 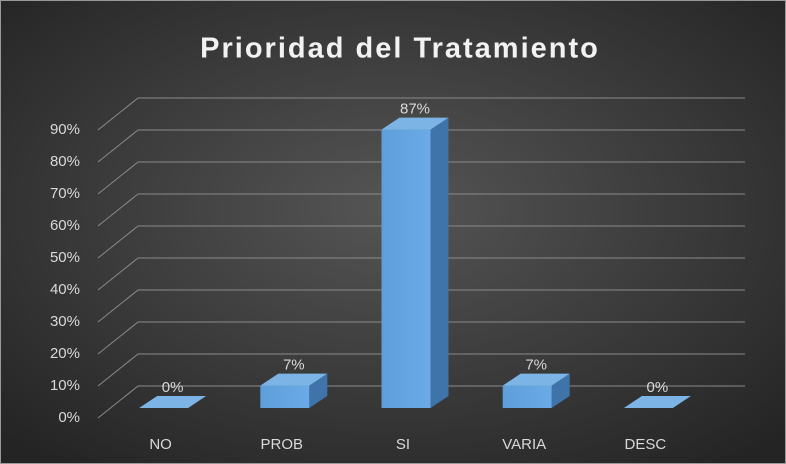 What do you see at coordinates (282, 444) in the screenshot?
I see `x-tick-label: PROB` at bounding box center [282, 444].